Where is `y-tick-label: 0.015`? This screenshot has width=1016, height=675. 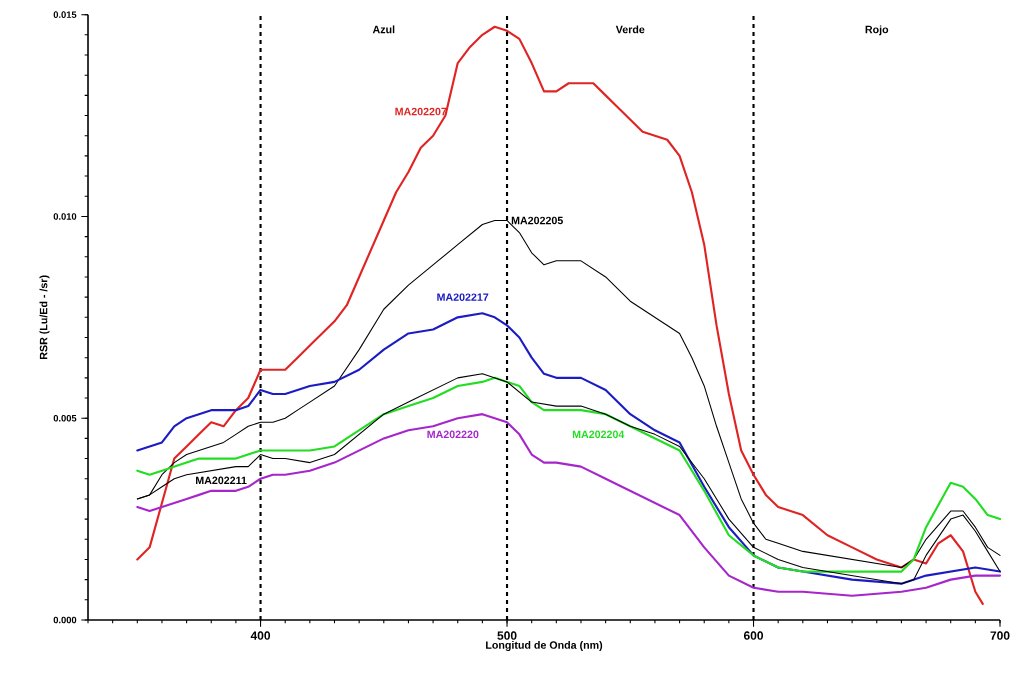 y-tick-label: 0.015 is located at coordinates (65, 15).